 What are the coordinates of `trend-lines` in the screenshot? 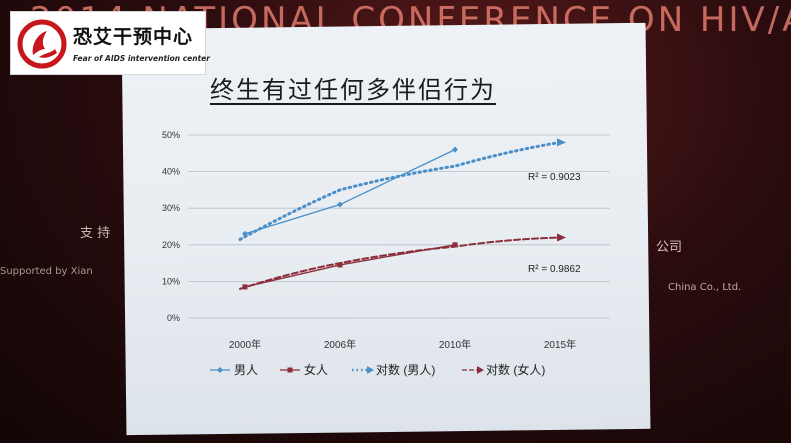 It's located at (402, 214).